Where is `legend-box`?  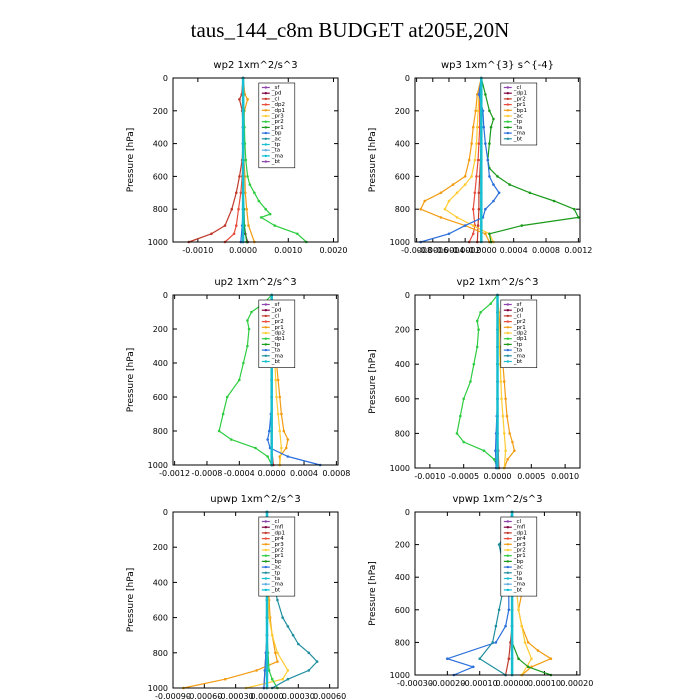 legend-box is located at coordinates (277, 556).